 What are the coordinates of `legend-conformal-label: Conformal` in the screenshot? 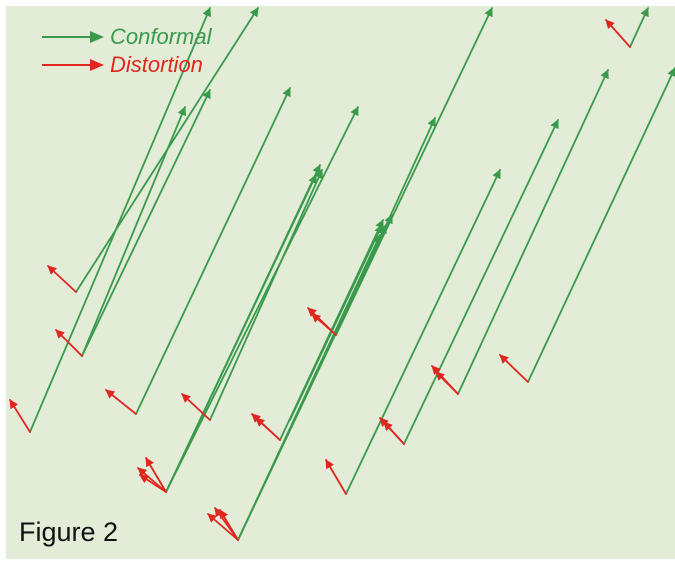 It's located at (161, 36).